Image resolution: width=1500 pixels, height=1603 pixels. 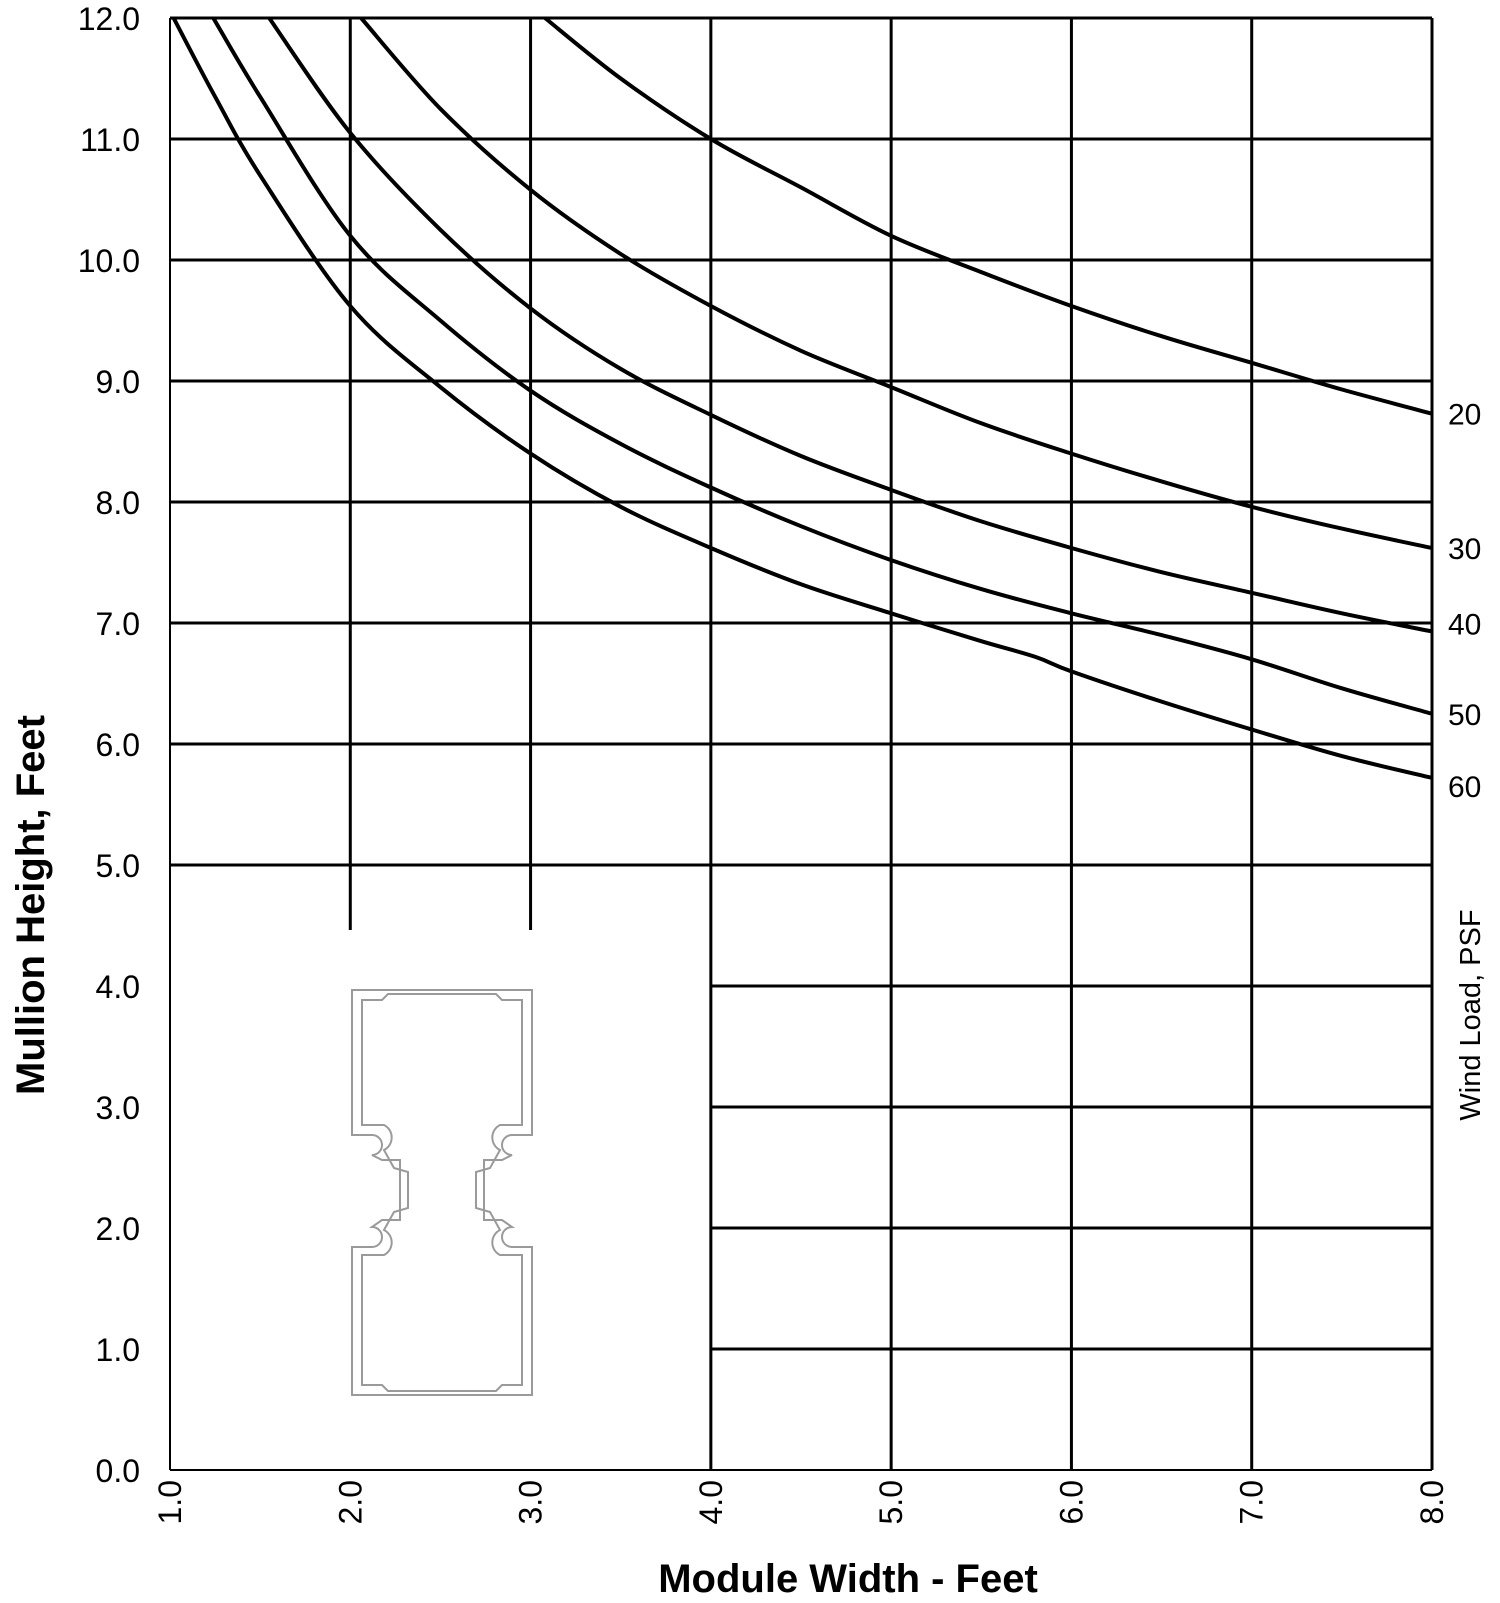 What do you see at coordinates (1432, 1502) in the screenshot?
I see `x-tick-label: 8.0` at bounding box center [1432, 1502].